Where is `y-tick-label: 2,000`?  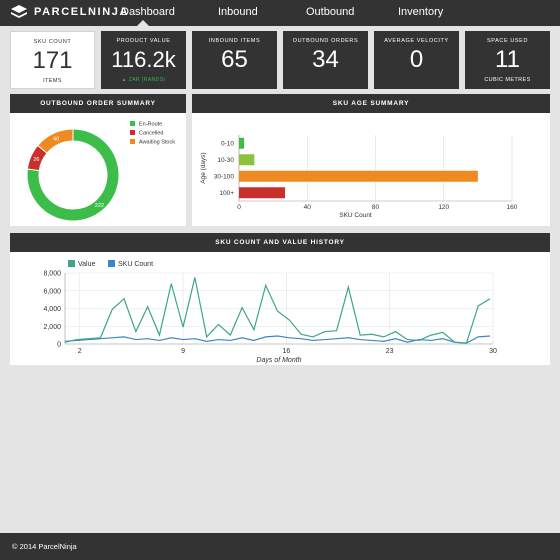 y-tick-label: 2,000 is located at coordinates (52, 327).